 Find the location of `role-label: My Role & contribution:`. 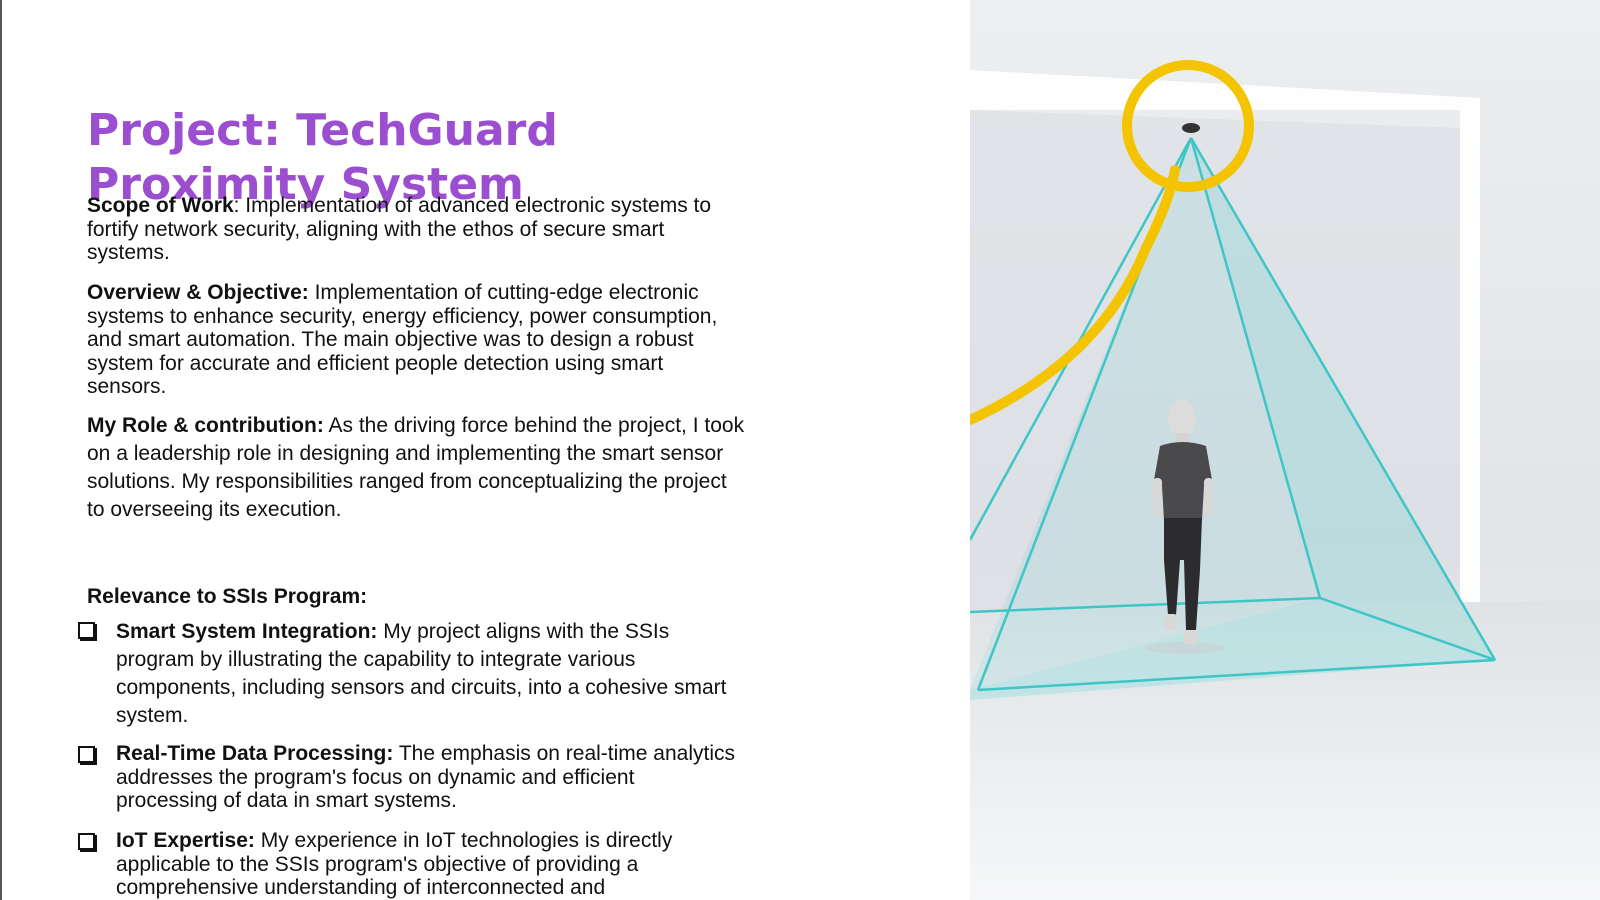

role-label: My Role & contribution: is located at coordinates (205, 425).